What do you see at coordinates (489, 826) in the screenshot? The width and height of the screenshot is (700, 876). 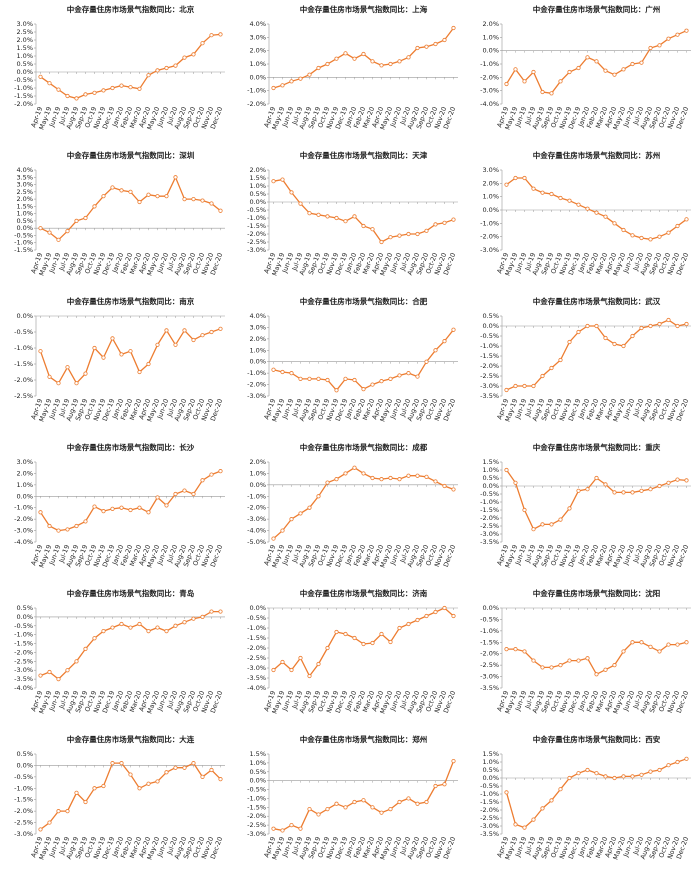 I see `y-tick-label: -3.0%` at bounding box center [489, 826].